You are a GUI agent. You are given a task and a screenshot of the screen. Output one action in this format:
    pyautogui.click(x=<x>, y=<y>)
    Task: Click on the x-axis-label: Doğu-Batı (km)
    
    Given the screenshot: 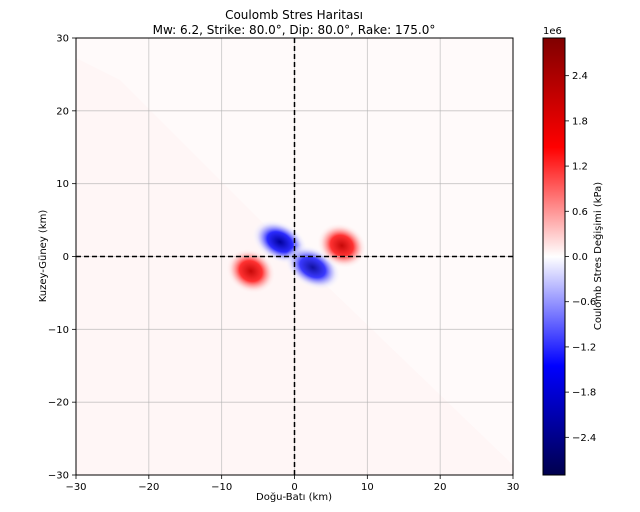 What is the action you would take?
    pyautogui.click(x=294, y=497)
    